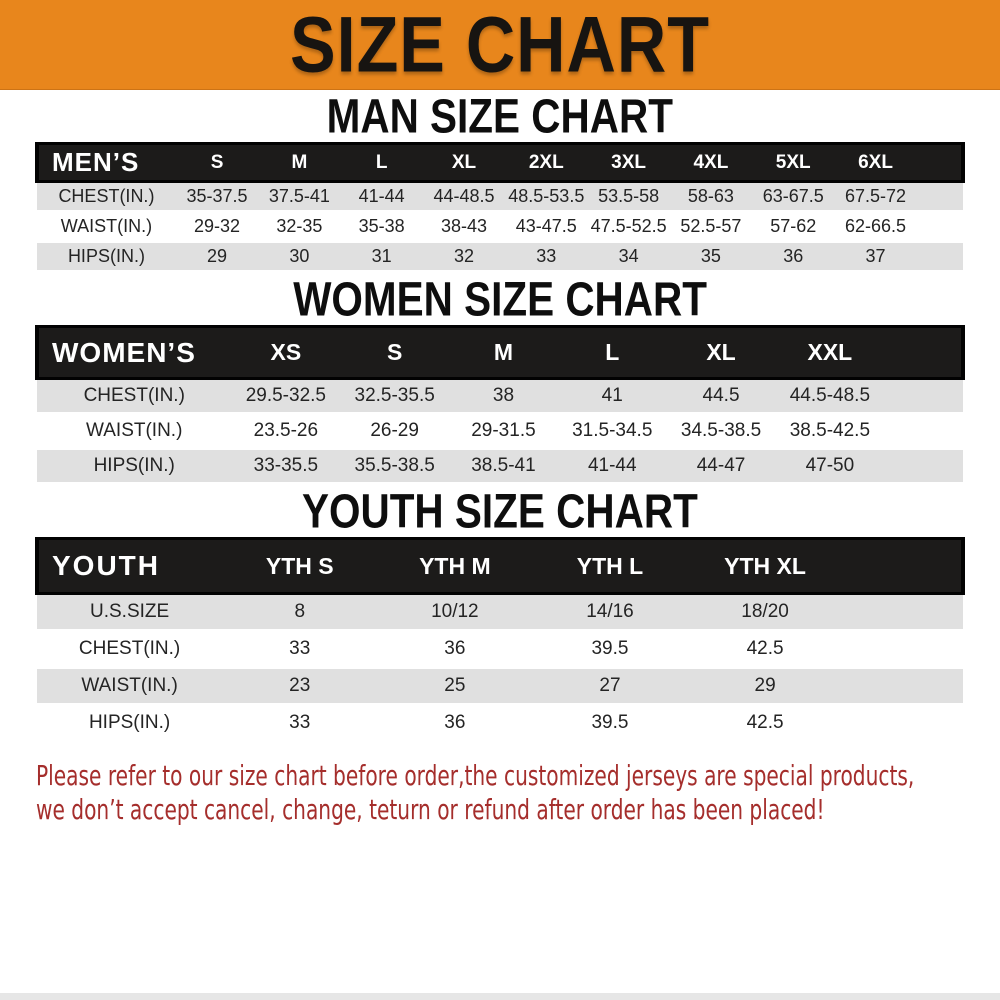 The width and height of the screenshot is (1000, 1000). What do you see at coordinates (105, 162) in the screenshot?
I see `table-header-label: MEN’S` at bounding box center [105, 162].